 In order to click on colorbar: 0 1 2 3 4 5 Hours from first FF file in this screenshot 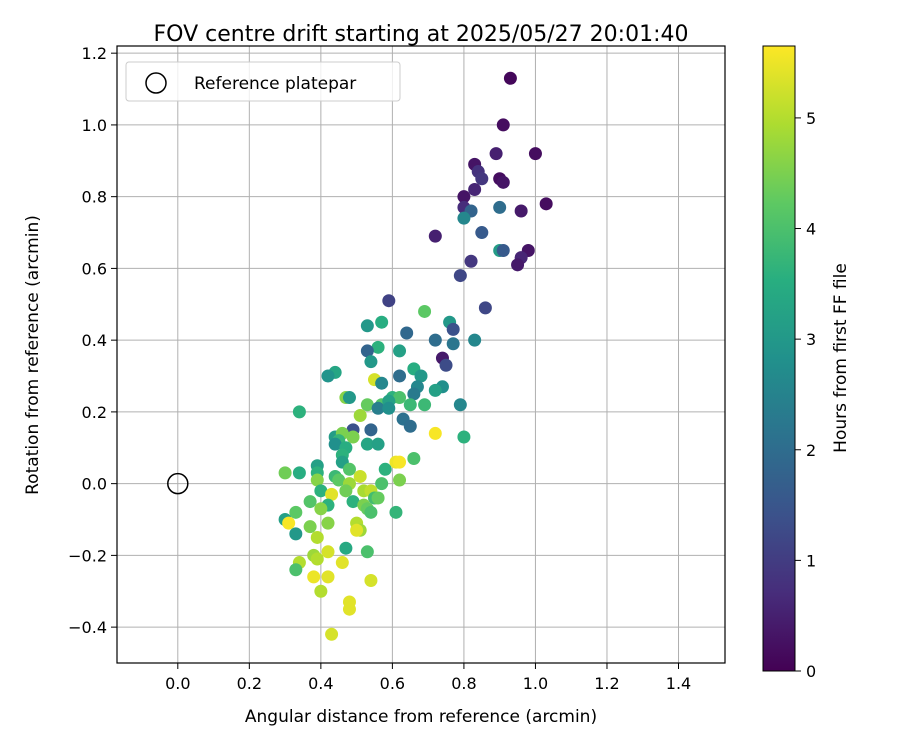, I will do `click(806, 363)`.